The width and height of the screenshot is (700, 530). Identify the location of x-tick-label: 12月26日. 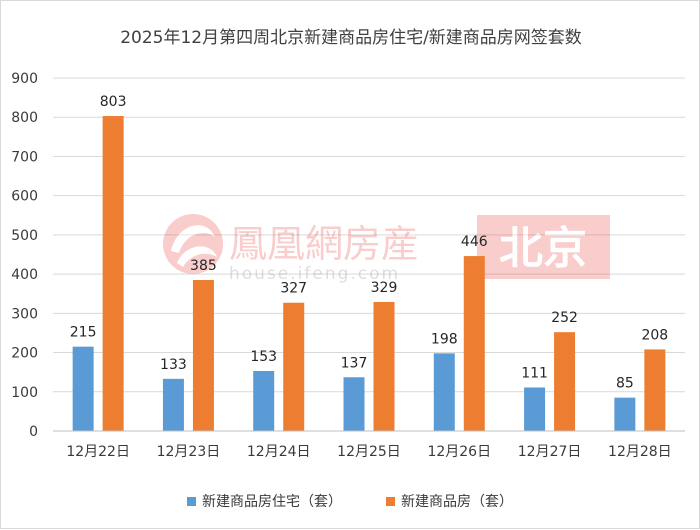
(459, 452).